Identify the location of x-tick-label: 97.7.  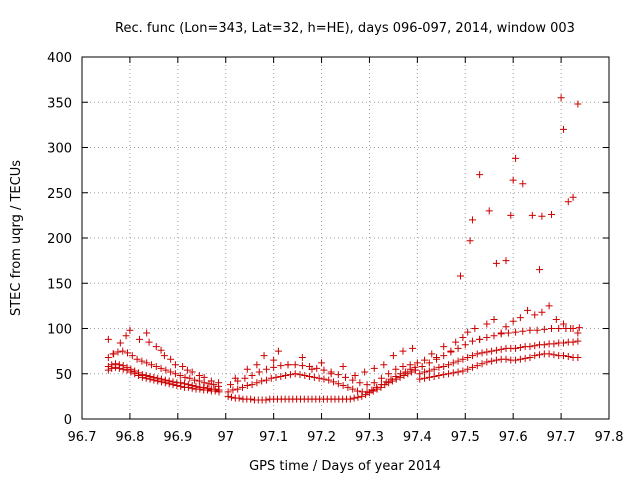
(561, 437).